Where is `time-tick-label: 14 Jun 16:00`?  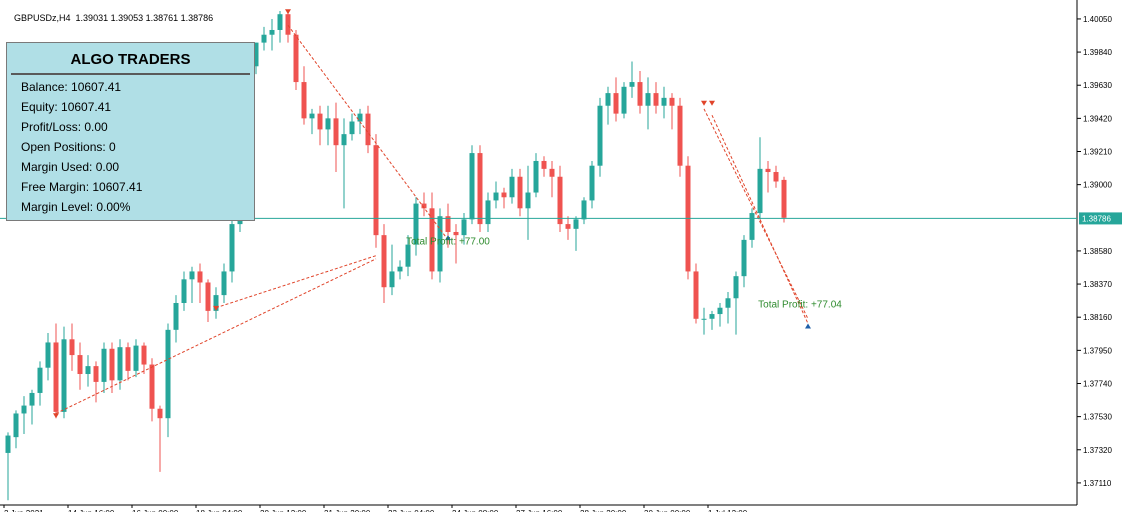
time-tick-label: 14 Jun 16:00 is located at coordinates (91, 510).